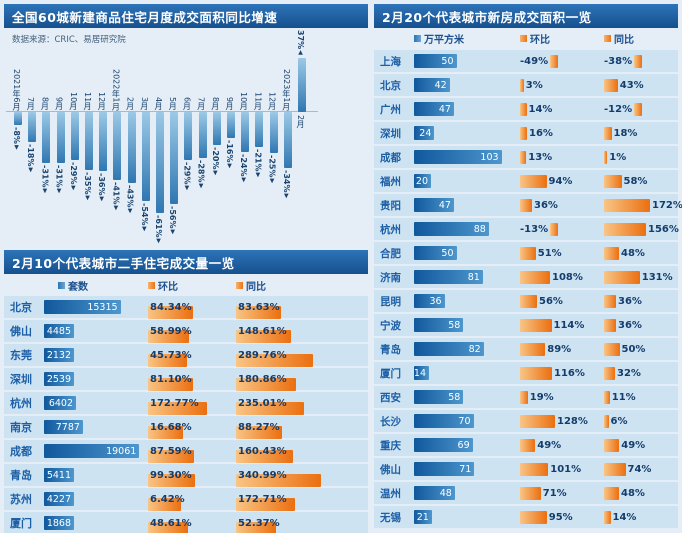 The image size is (682, 533). Describe the element at coordinates (59, 331) in the screenshot. I see `units-bar: 4485` at that location.